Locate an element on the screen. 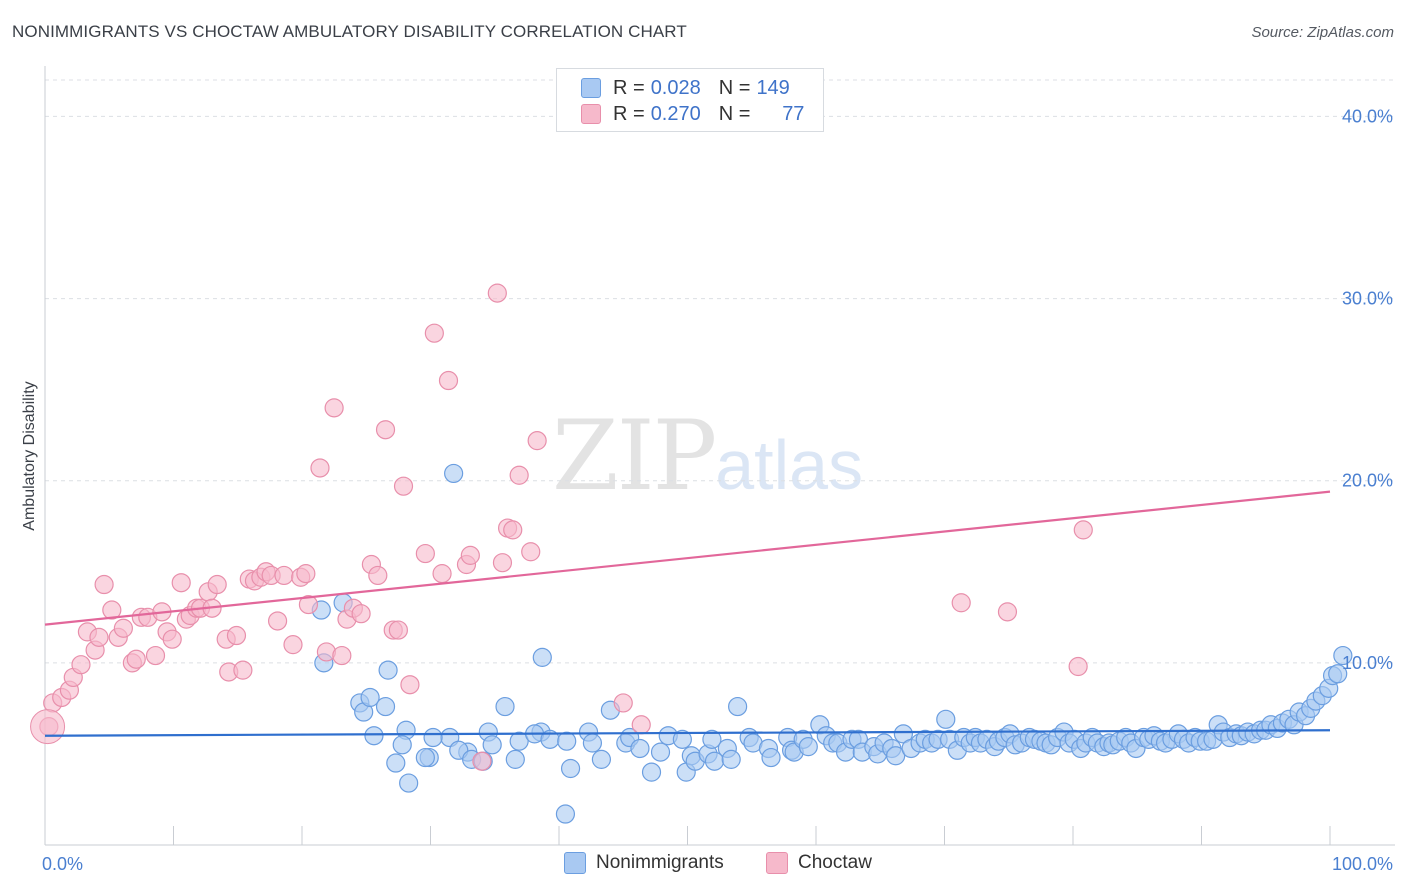 Image resolution: width=1406 pixels, height=892 pixels. legend: R = 0.028 N = 149 R = 0.270 N = 77 is located at coordinates (690, 100).